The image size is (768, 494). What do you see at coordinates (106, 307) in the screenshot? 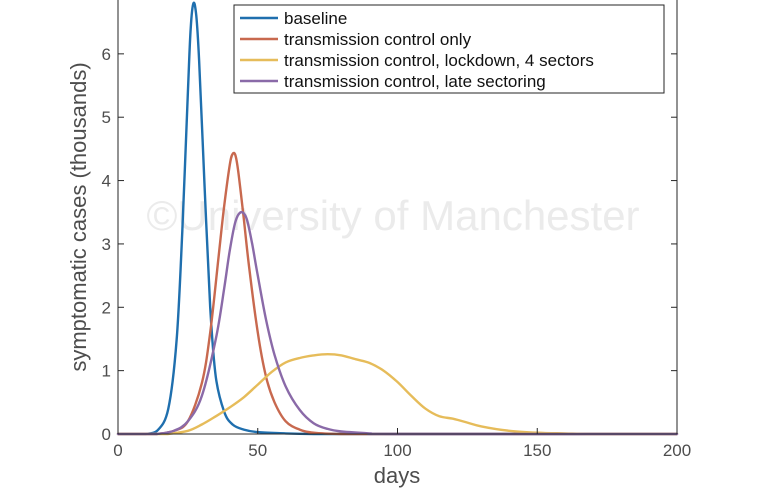
I see `y-tick-label: 2` at bounding box center [106, 307].